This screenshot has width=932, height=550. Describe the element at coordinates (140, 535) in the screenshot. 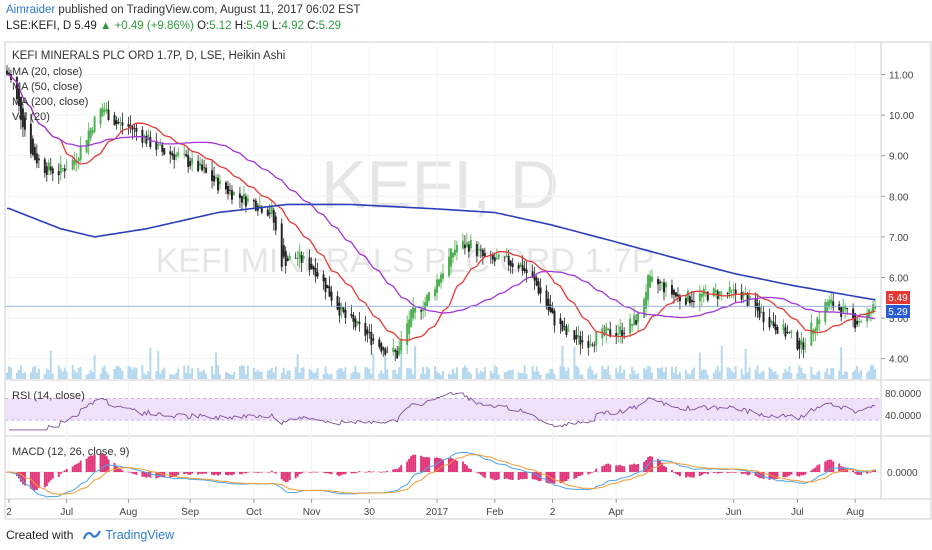

I see `tradingview-brand: TradingView` at that location.